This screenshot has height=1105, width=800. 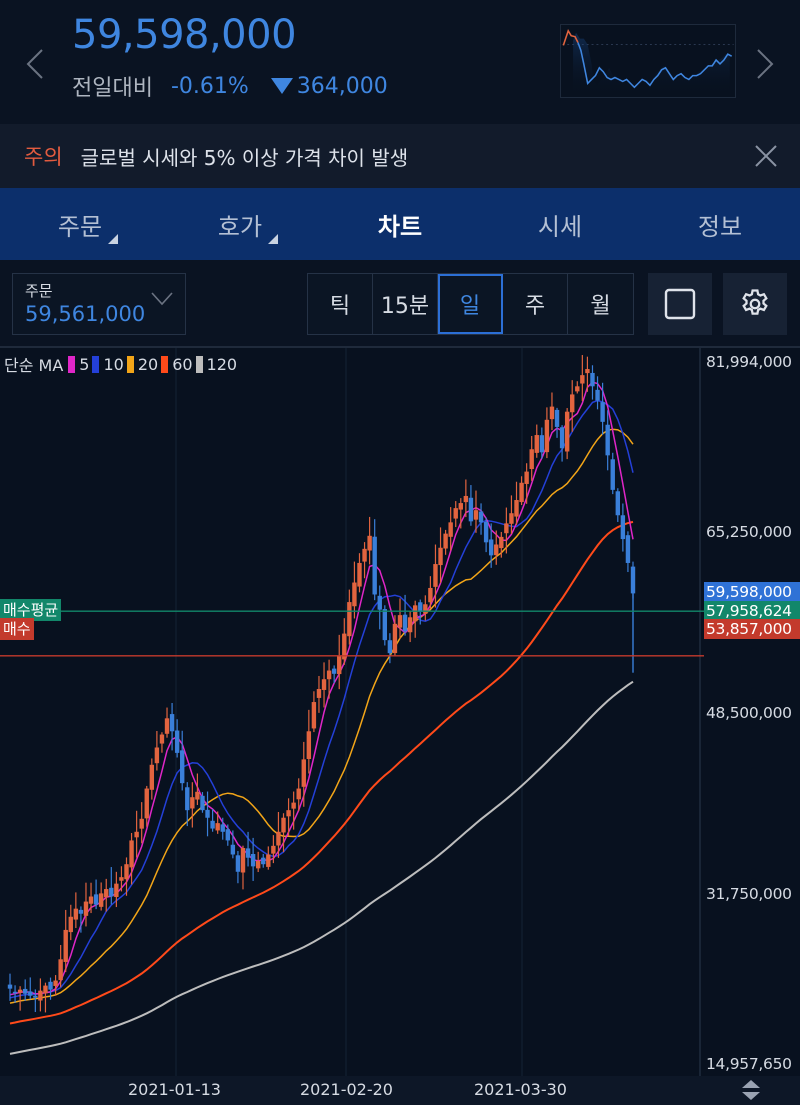 I want to click on main-tabs: 주문 호가 차트 시세 정보, so click(x=400, y=224).